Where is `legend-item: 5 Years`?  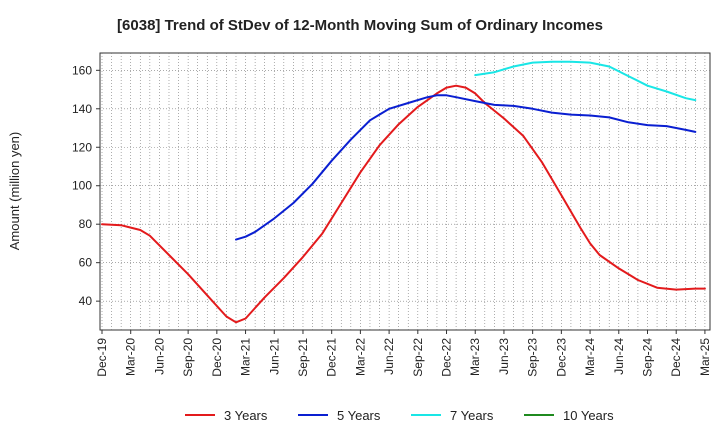
legend-item: 5 Years is located at coordinates (339, 415).